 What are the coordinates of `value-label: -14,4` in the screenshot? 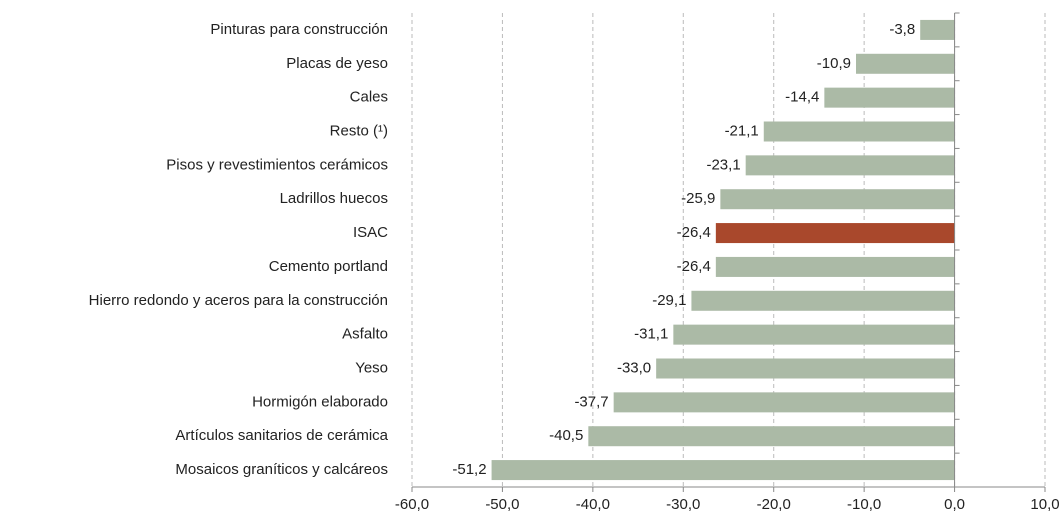 It's located at (802, 97).